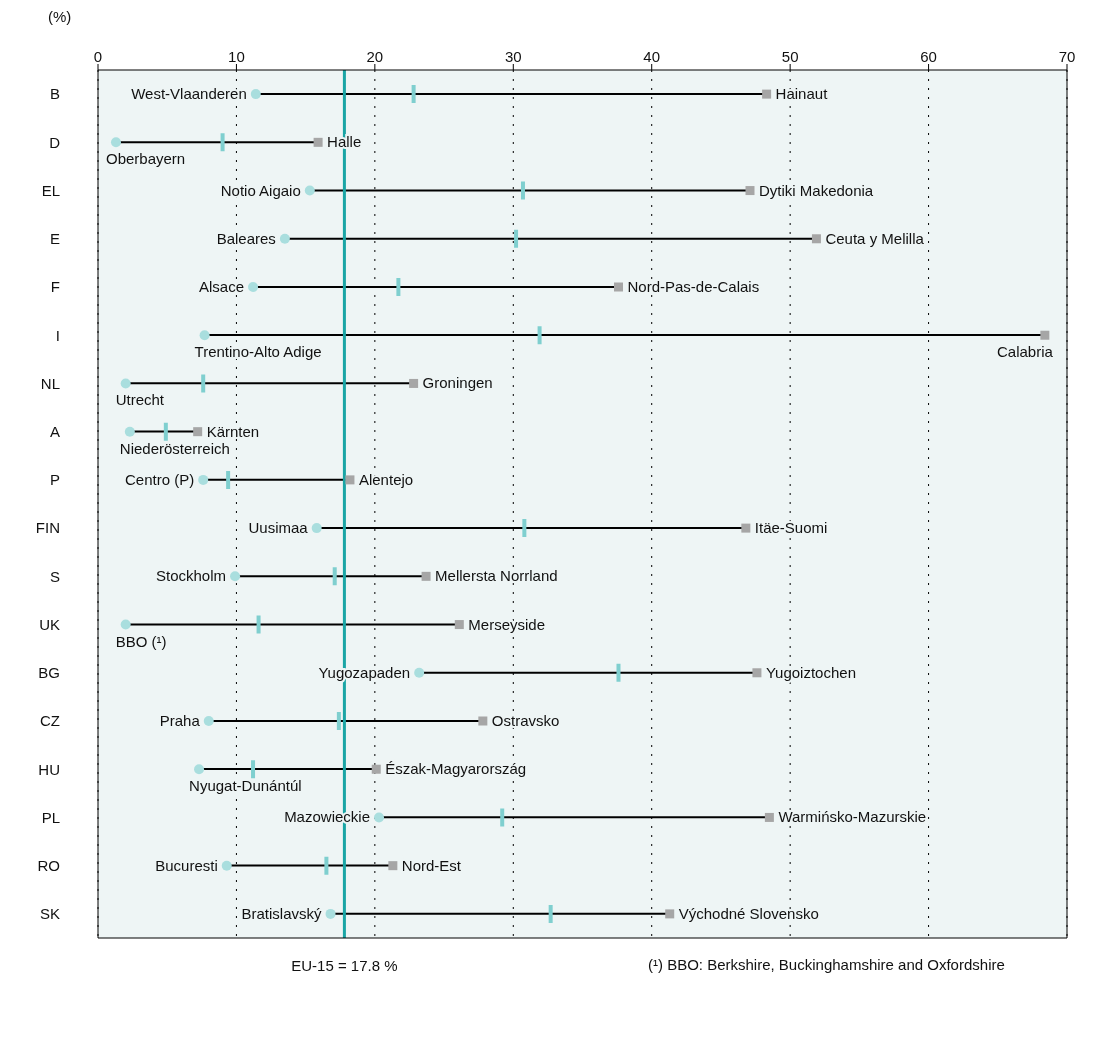 This screenshot has height=1063, width=1114. I want to click on annotation: Nord-Pas-de-Calais, so click(693, 286).